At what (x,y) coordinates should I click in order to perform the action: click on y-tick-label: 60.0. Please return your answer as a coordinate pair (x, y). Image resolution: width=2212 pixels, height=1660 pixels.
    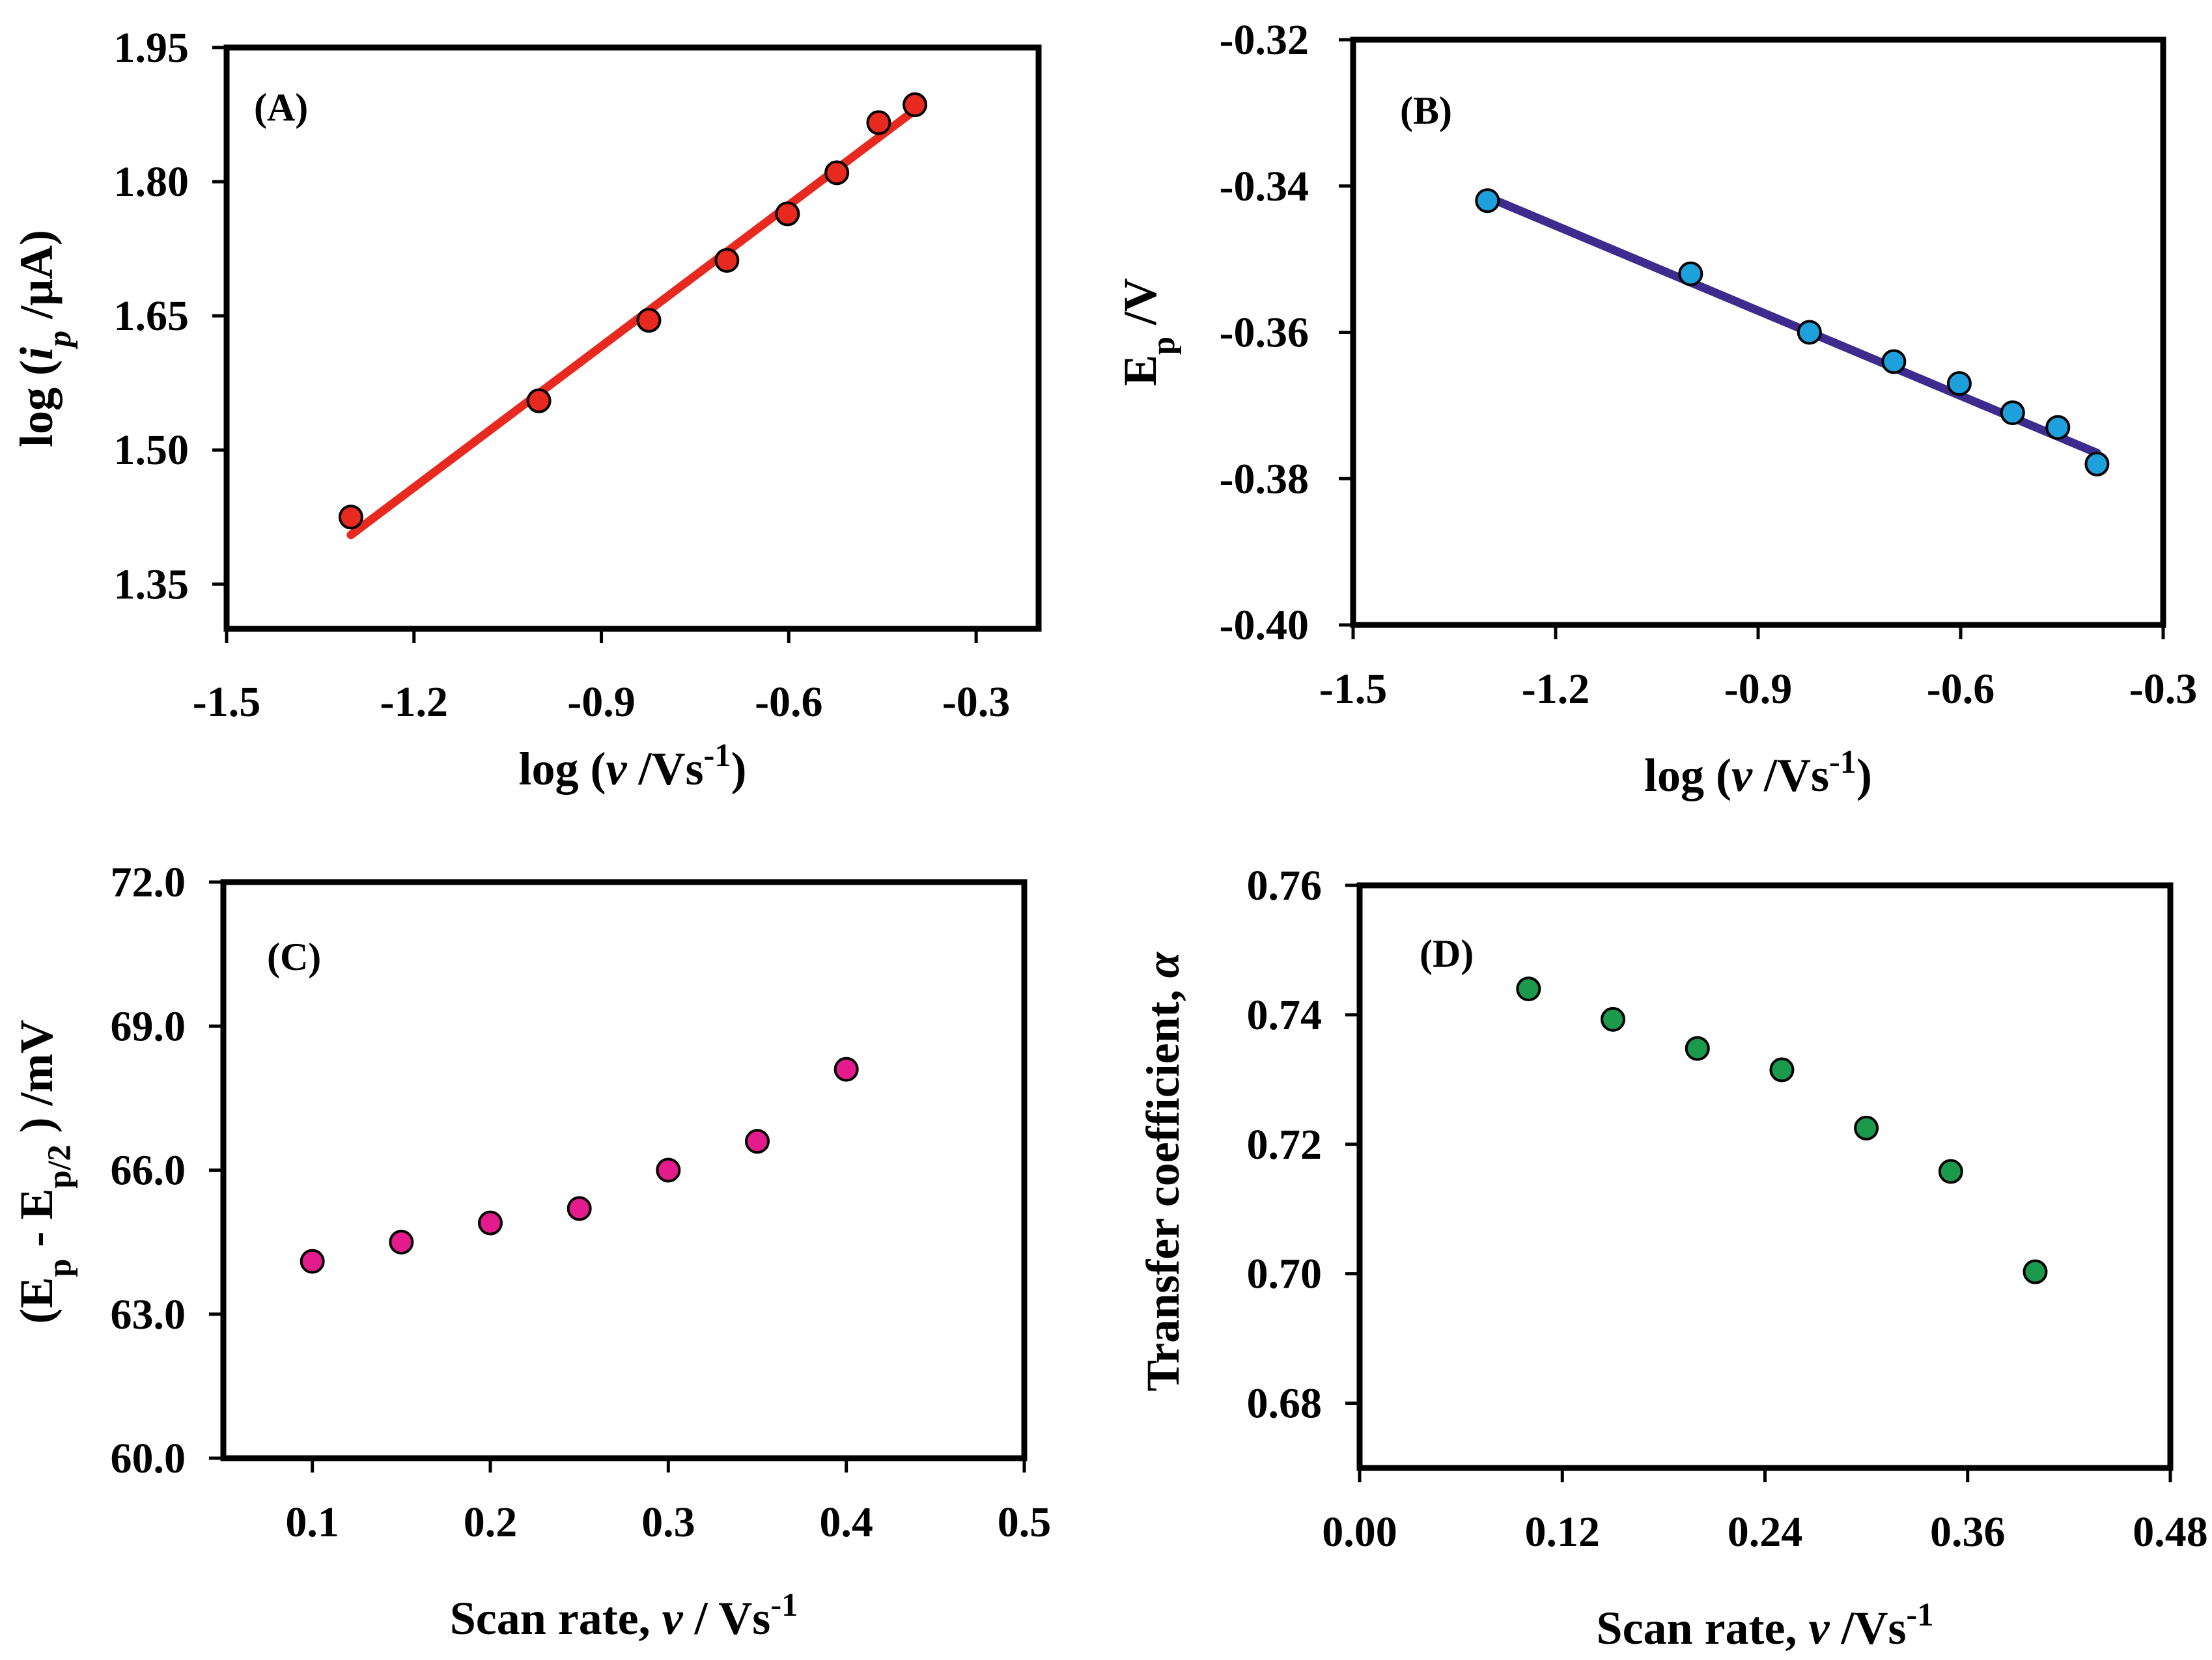
    Looking at the image, I should click on (149, 1458).